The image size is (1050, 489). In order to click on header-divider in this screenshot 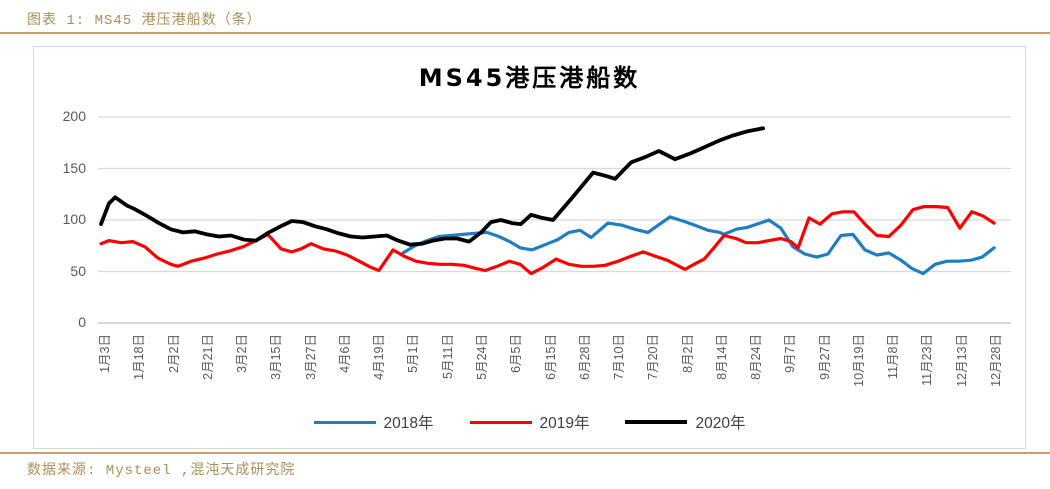, I will do `click(525, 33)`.